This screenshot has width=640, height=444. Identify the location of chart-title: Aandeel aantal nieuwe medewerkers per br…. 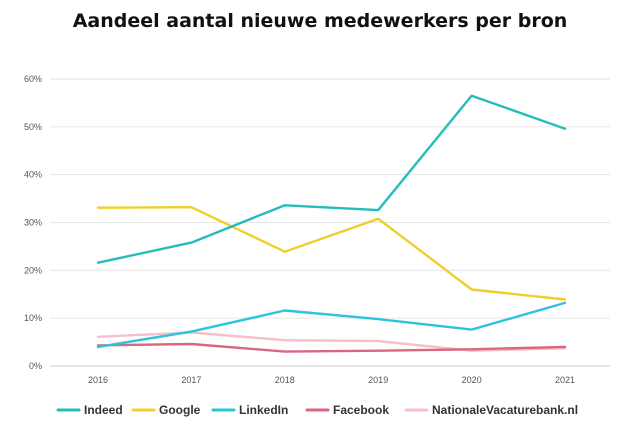
(320, 21).